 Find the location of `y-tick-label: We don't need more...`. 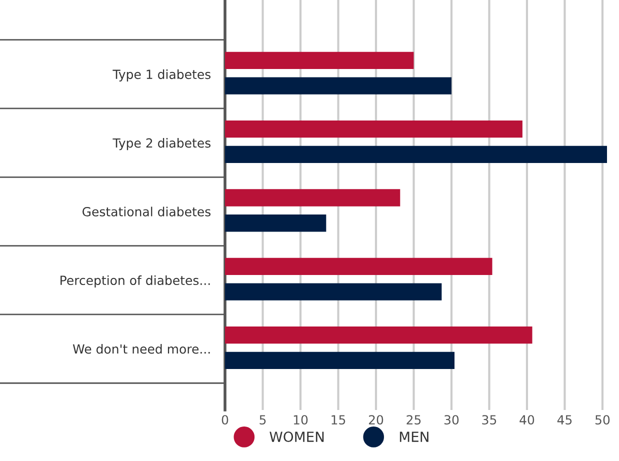

y-tick-label: We don't need more... is located at coordinates (141, 349).